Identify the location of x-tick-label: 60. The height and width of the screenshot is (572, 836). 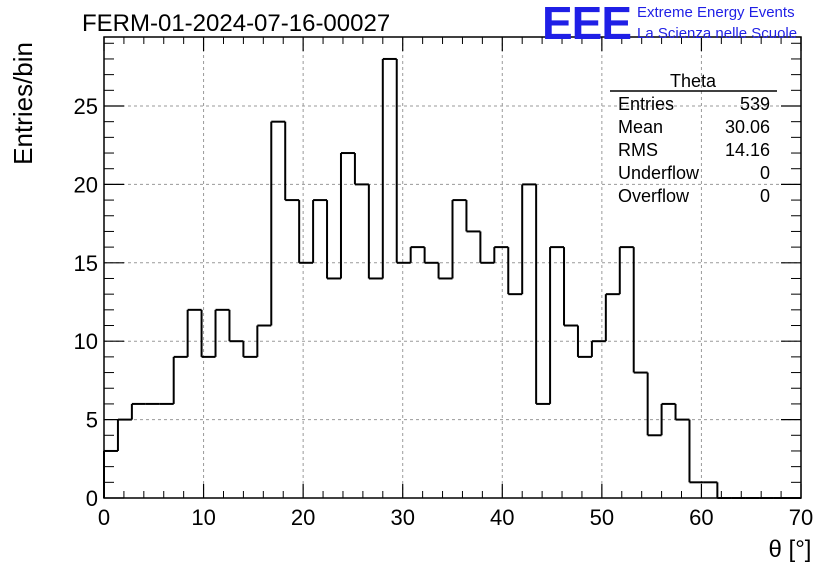
(701, 517).